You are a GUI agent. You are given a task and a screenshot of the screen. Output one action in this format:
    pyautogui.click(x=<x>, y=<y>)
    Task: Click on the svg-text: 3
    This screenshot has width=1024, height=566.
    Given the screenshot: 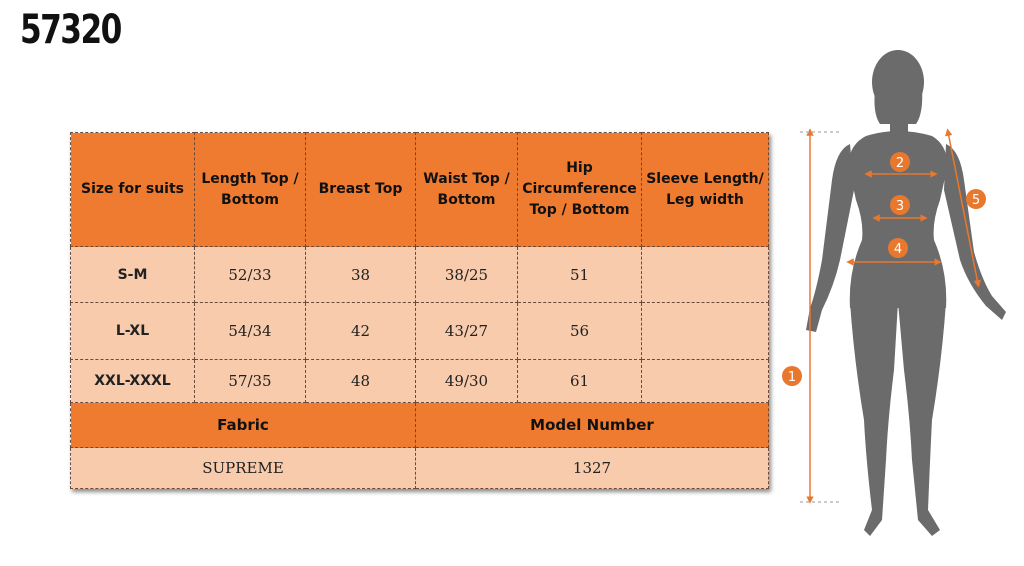 What is the action you would take?
    pyautogui.click(x=900, y=206)
    